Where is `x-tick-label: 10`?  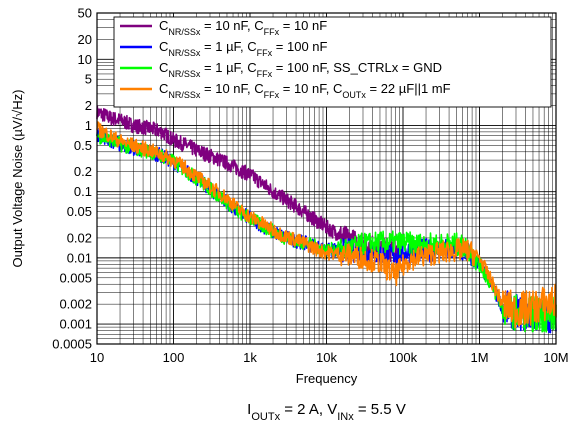 x-tick-label: 10 is located at coordinates (97, 357).